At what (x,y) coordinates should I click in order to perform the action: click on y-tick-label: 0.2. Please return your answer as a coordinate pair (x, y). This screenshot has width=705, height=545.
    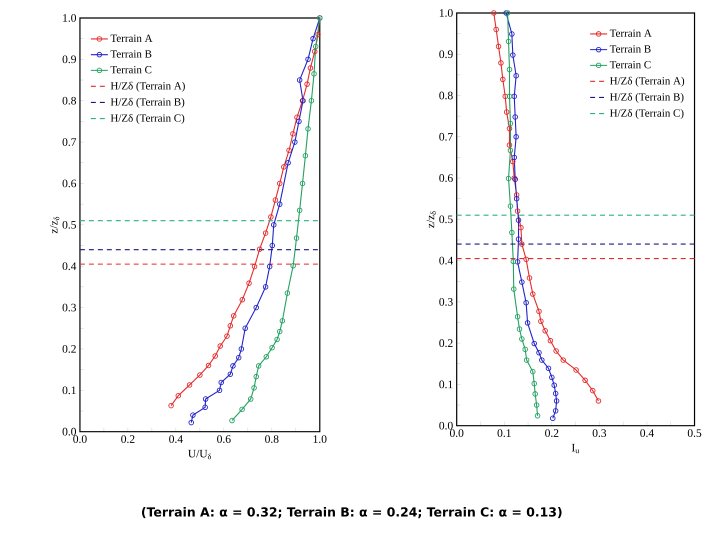
    Looking at the image, I should click on (69, 349).